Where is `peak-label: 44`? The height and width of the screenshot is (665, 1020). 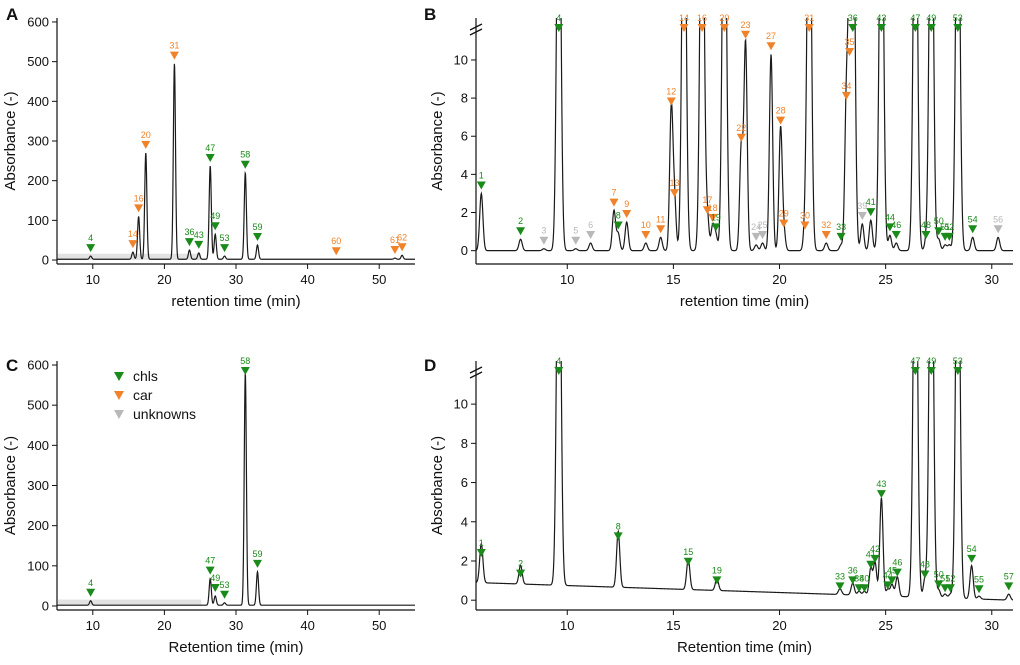 peak-label: 44 is located at coordinates (888, 575).